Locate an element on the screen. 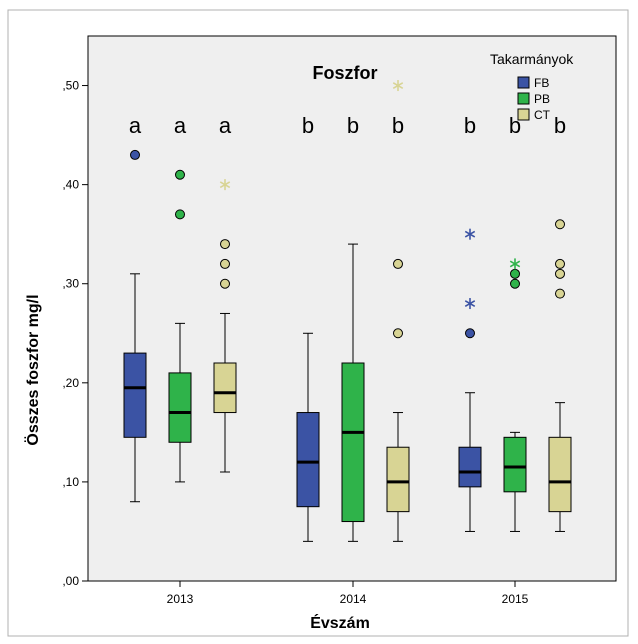  x-axis: 2013 2014 2015 is located at coordinates (348, 593).